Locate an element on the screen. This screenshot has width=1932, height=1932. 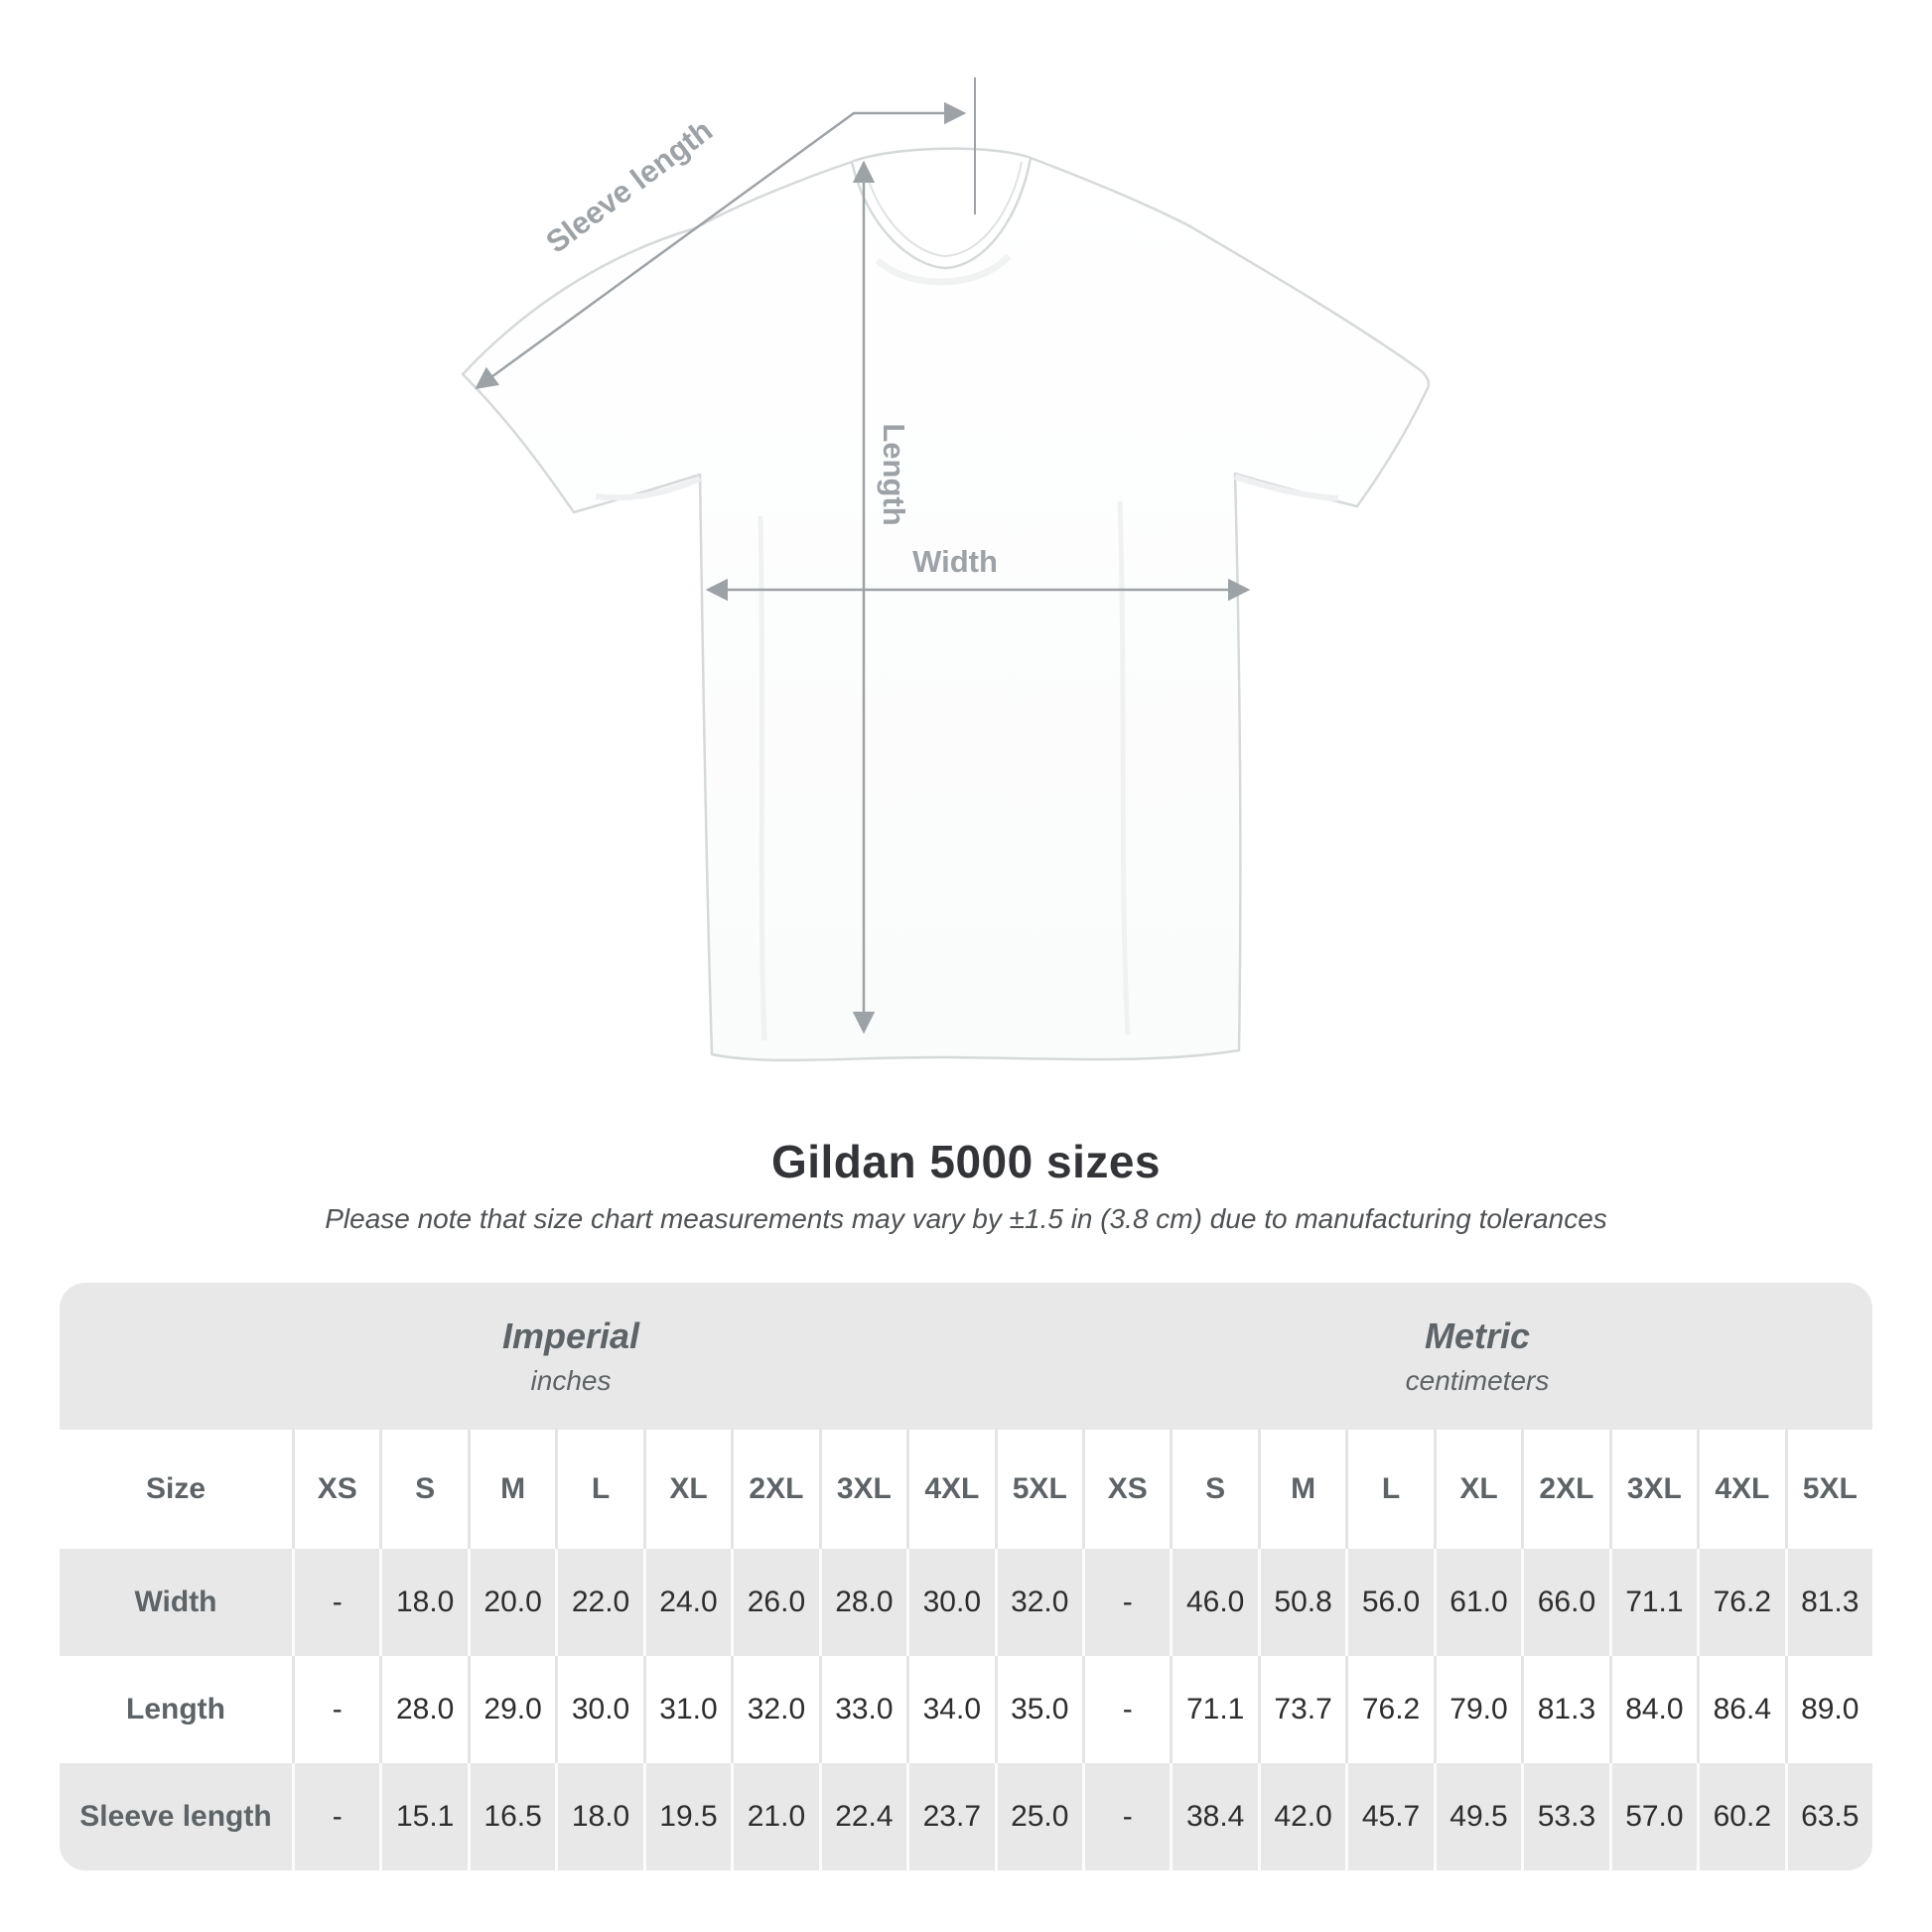
imperial-section-header: Imperial inches is located at coordinates (571, 1356).